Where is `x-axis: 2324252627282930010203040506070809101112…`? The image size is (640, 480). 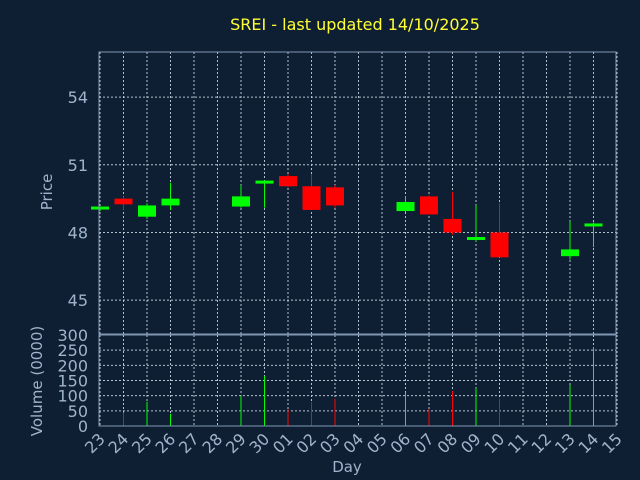
x-axis: 2324252627282930010203040506070809101112… is located at coordinates (353, 443).